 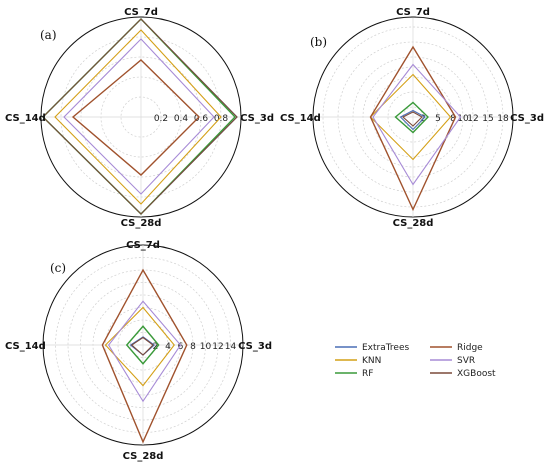 I want to click on legend-label: Ridge, so click(x=470, y=348).